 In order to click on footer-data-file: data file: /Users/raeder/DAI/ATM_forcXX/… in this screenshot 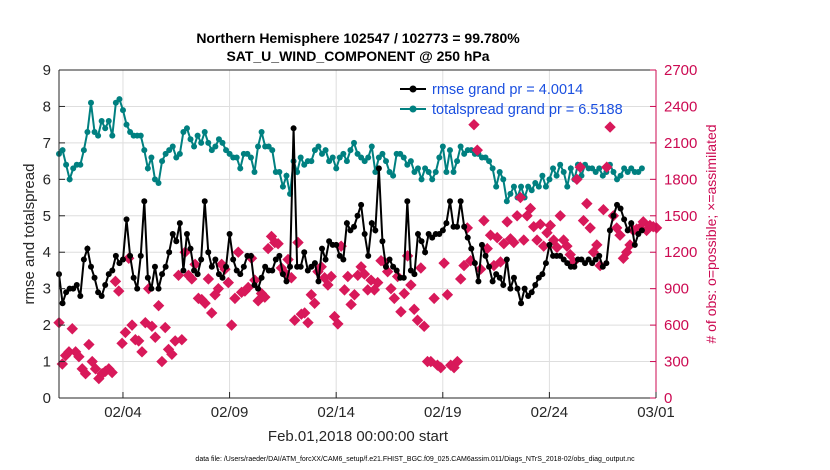, I will do `click(415, 459)`.